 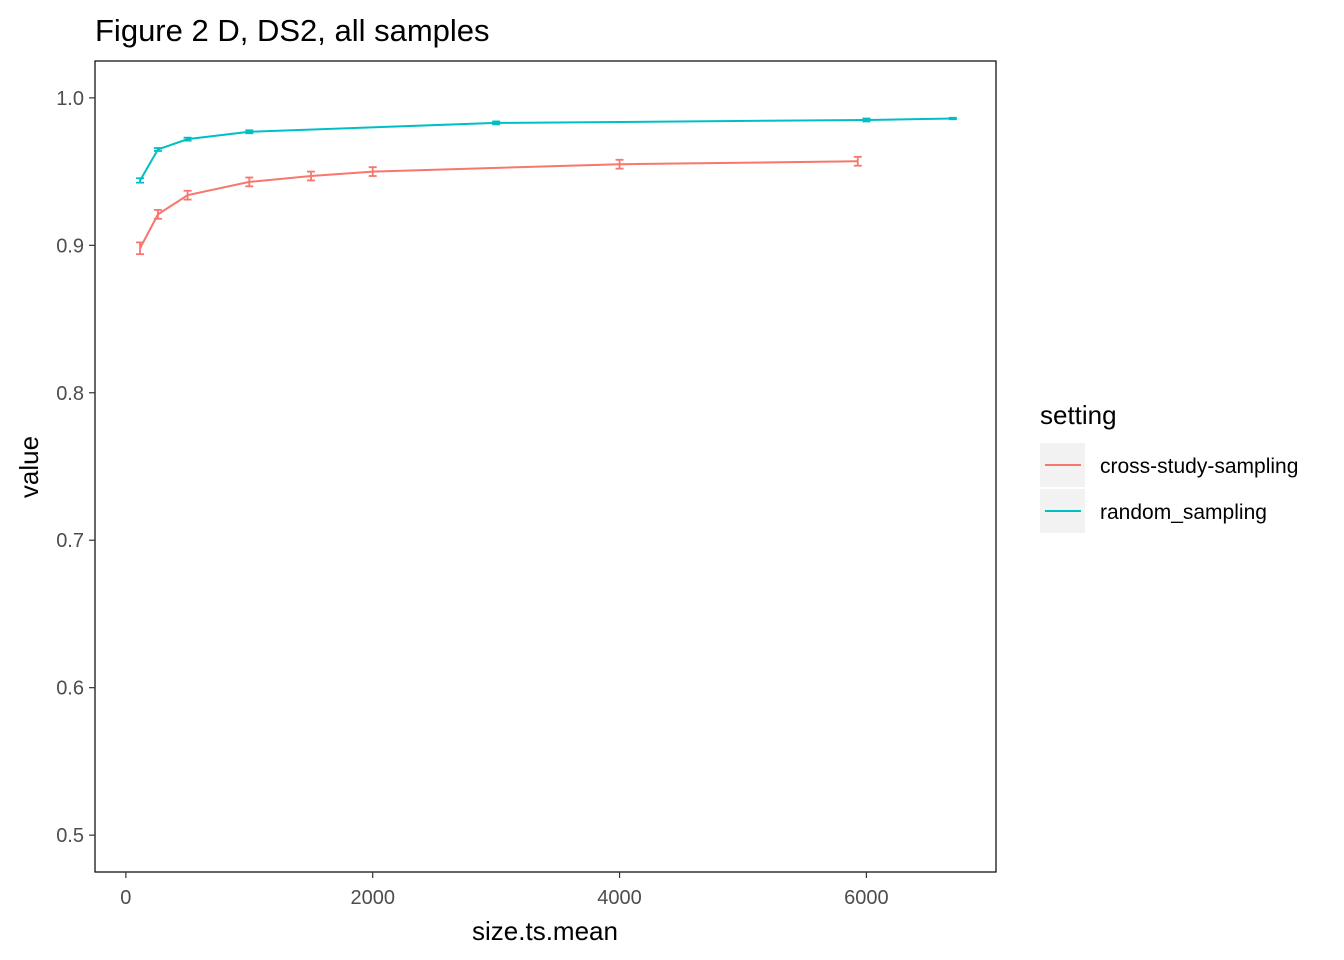 I want to click on x-tick-label: 6000, so click(x=866, y=898).